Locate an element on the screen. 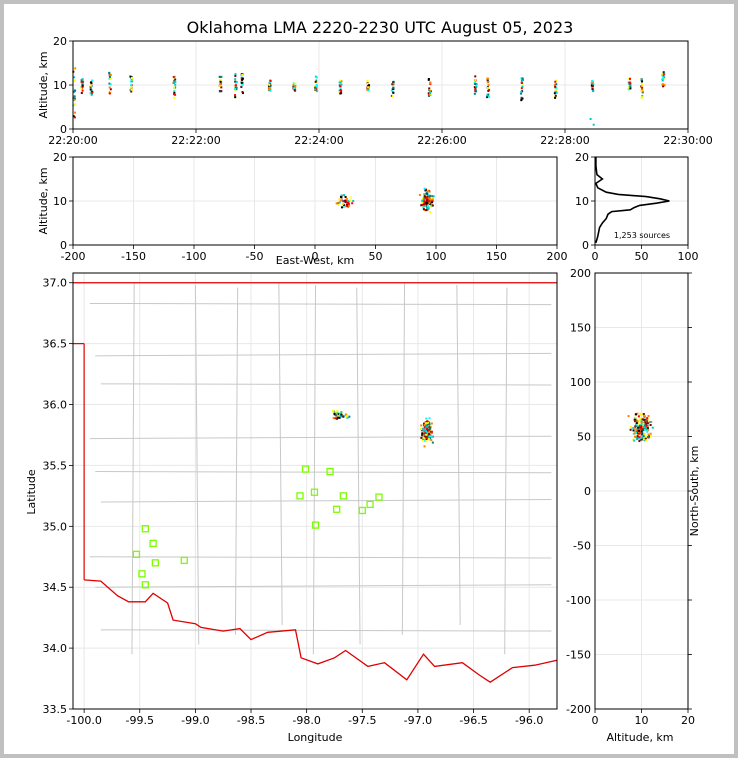 The height and width of the screenshot is (758, 738). ns-sources is located at coordinates (640, 427).